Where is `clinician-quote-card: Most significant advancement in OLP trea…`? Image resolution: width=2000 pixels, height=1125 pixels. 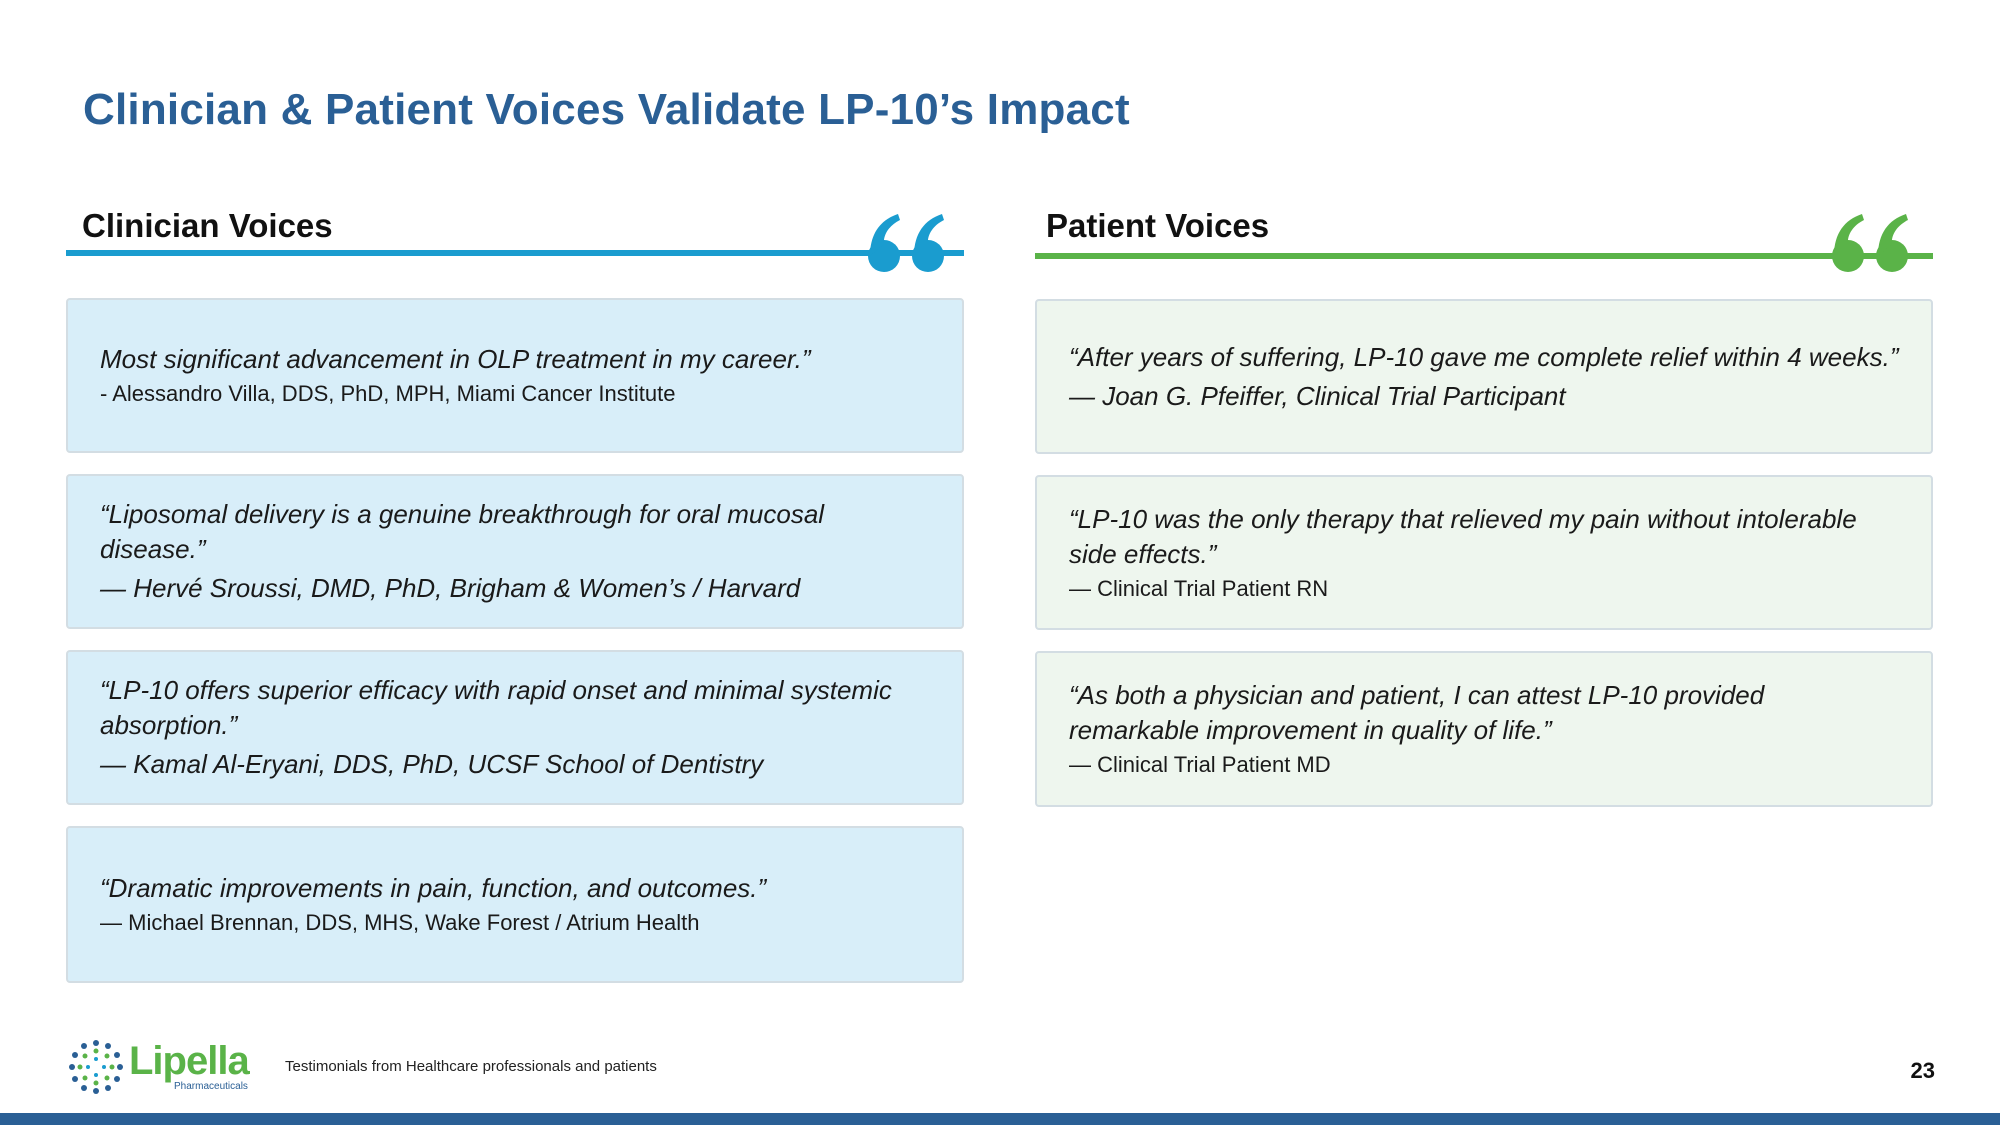
clinician-quote-card: Most significant advancement in OLP trea… is located at coordinates (515, 375).